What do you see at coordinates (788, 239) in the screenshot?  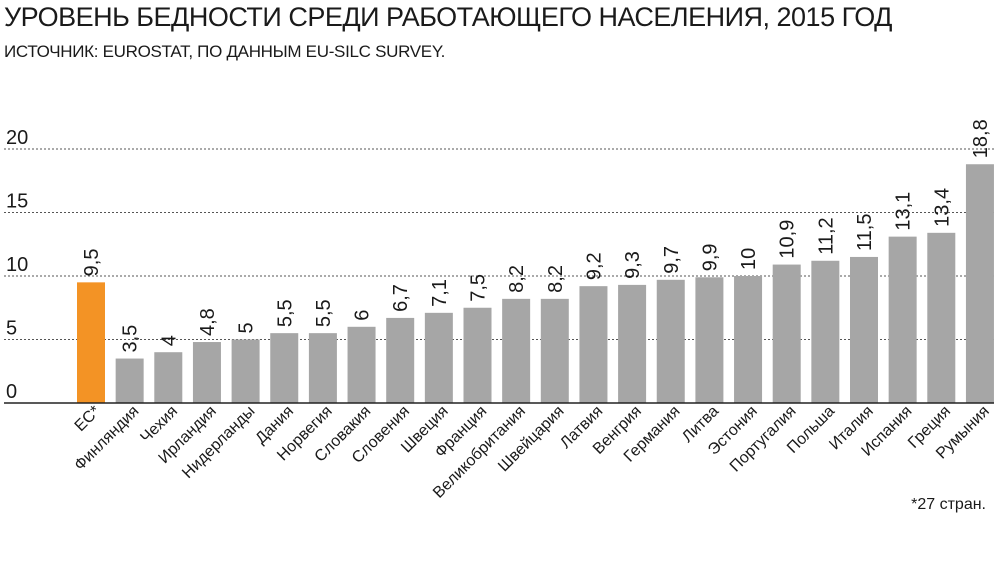 I see `value-label: 10,9` at bounding box center [788, 239].